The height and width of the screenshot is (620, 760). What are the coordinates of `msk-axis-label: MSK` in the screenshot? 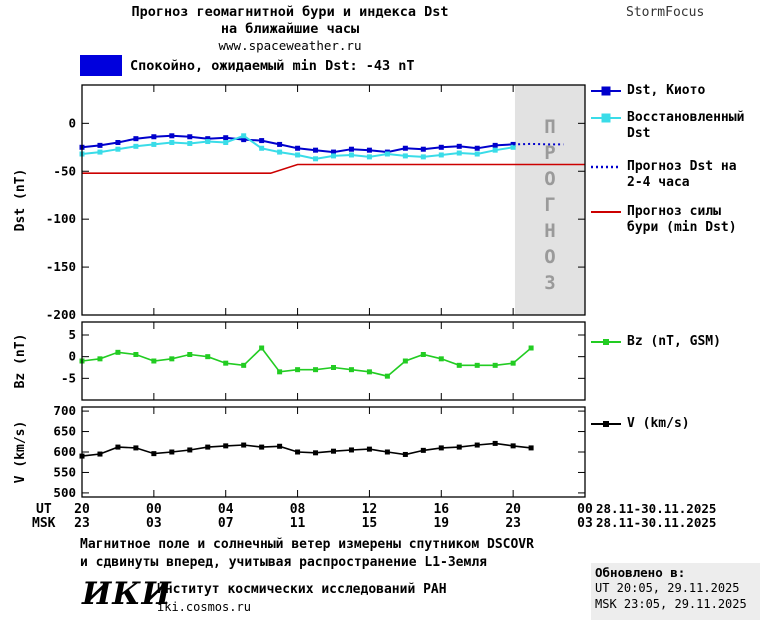 It's located at (44, 523).